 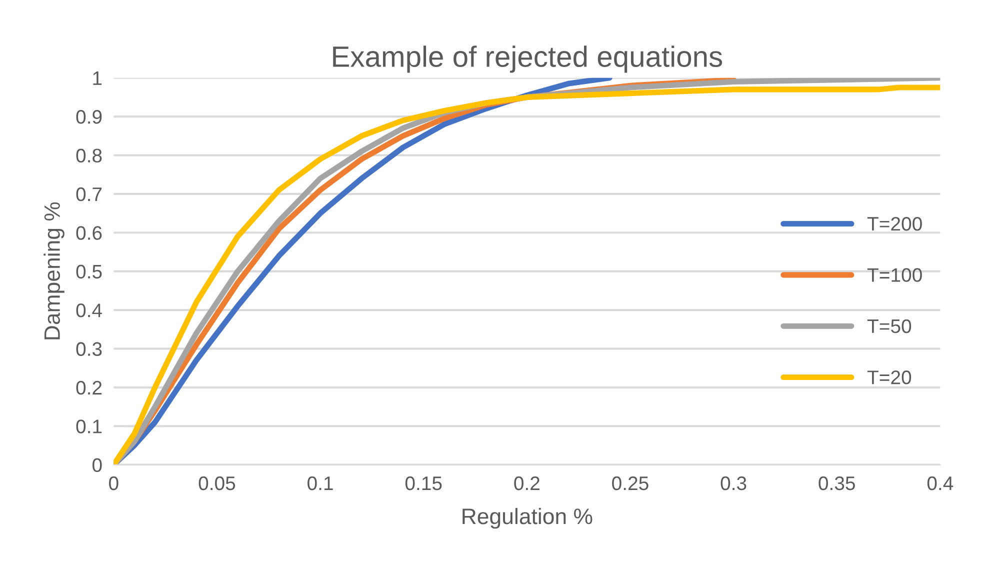 I want to click on y-tick-label: 0, so click(x=97, y=465).